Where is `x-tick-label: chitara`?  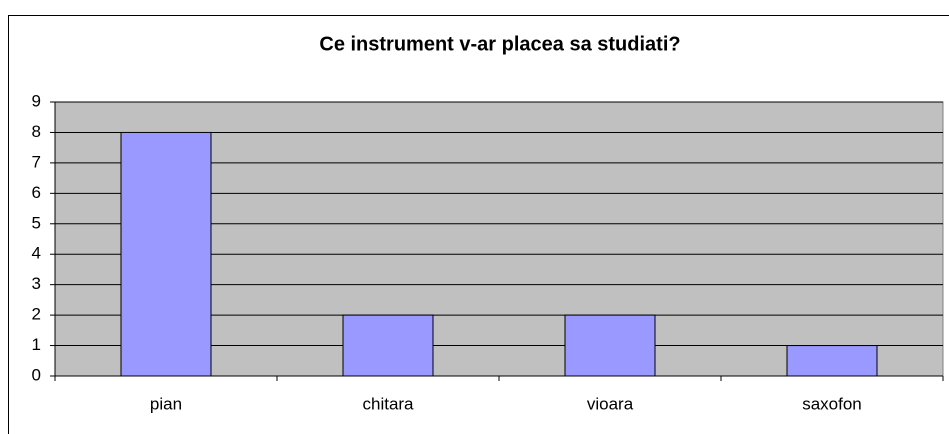 x-tick-label: chitara is located at coordinates (388, 403).